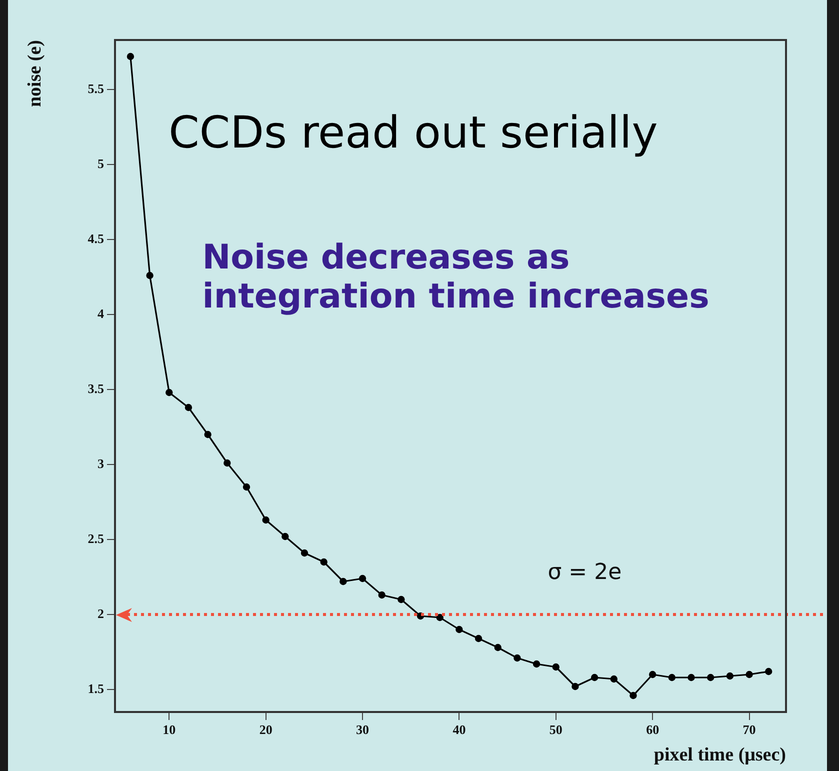 The width and height of the screenshot is (839, 771). Describe the element at coordinates (459, 730) in the screenshot. I see `x-tick-label: 40` at that location.